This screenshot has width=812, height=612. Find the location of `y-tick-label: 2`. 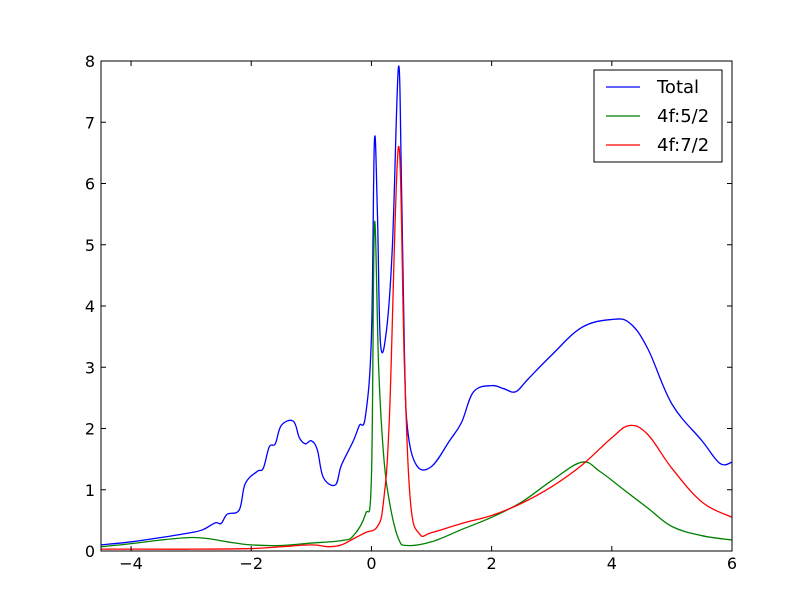

y-tick-label: 2 is located at coordinates (90, 429).